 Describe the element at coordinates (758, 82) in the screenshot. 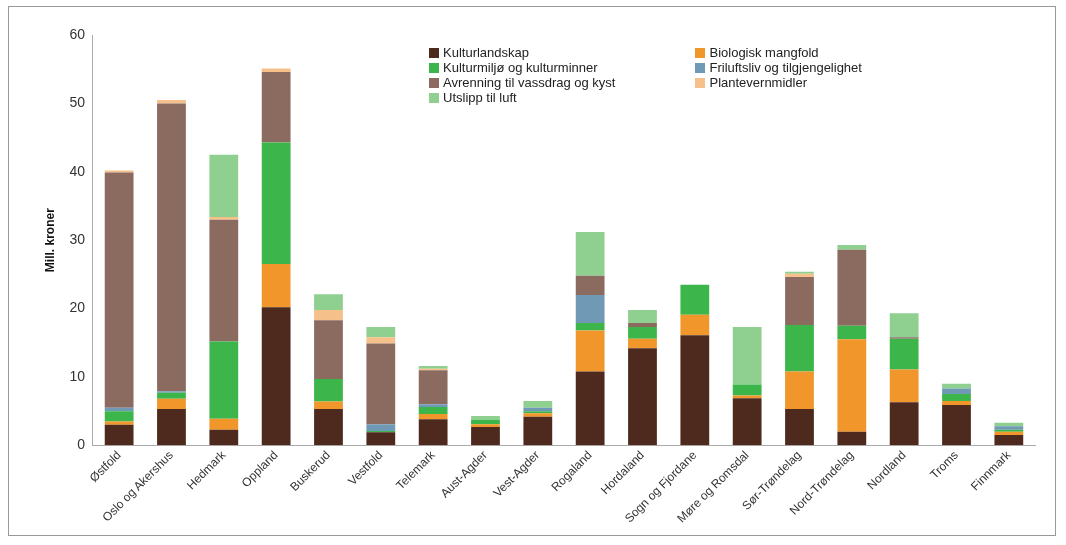

I see `legend-label: Plantevernmidler` at that location.